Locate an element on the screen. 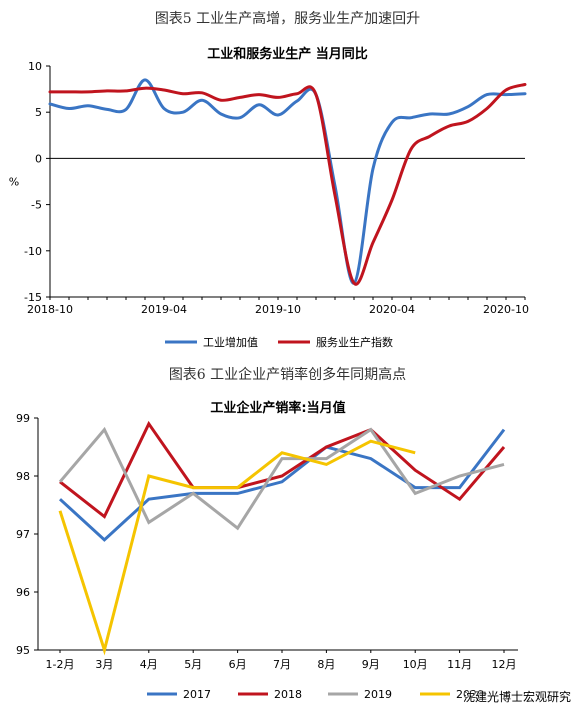  chart2-legend-label-3: 2020 is located at coordinates (470, 694).